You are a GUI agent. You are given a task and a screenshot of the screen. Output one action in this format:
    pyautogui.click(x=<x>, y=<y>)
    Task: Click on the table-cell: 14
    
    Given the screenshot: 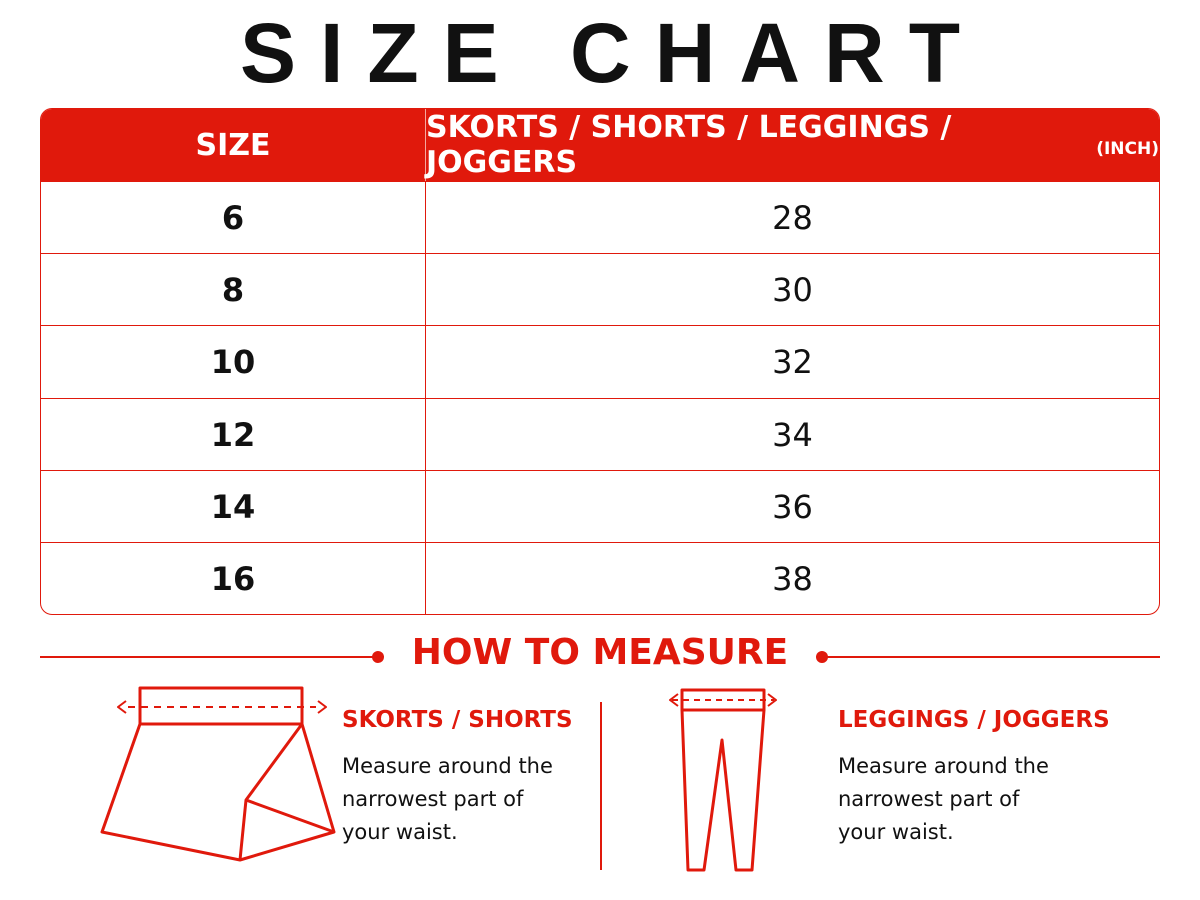 What is the action you would take?
    pyautogui.click(x=233, y=506)
    